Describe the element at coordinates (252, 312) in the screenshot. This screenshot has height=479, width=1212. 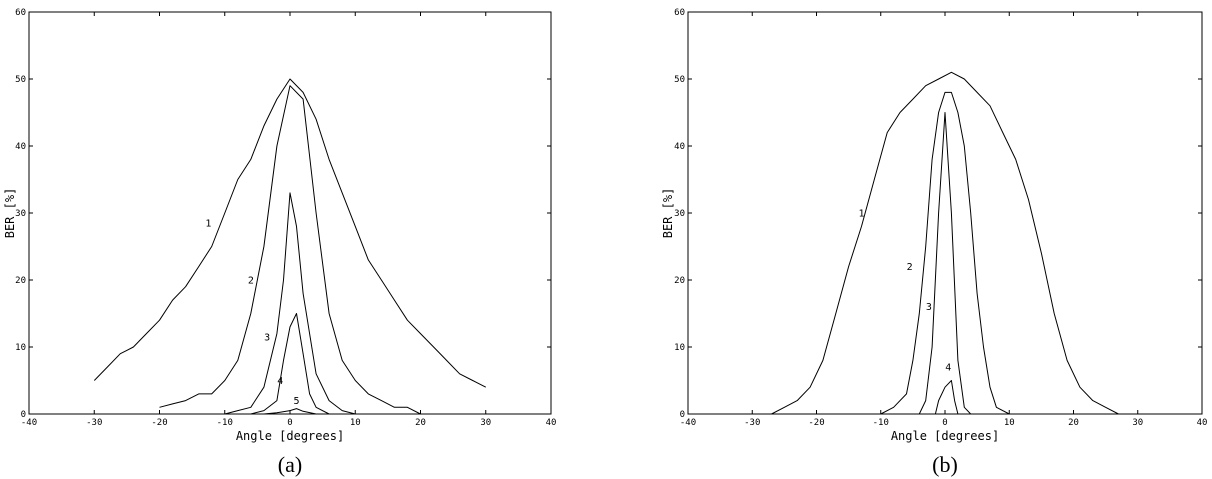
I see `curve-labels-a: 1 2 3 45` at that location.